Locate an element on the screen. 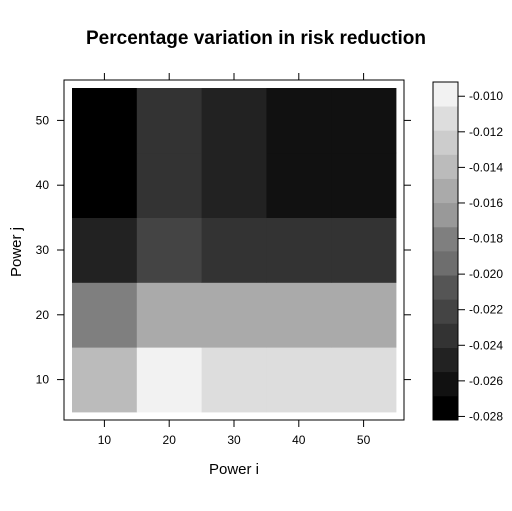 The height and width of the screenshot is (511, 512). y-tick-label: 20 is located at coordinates (43, 315).